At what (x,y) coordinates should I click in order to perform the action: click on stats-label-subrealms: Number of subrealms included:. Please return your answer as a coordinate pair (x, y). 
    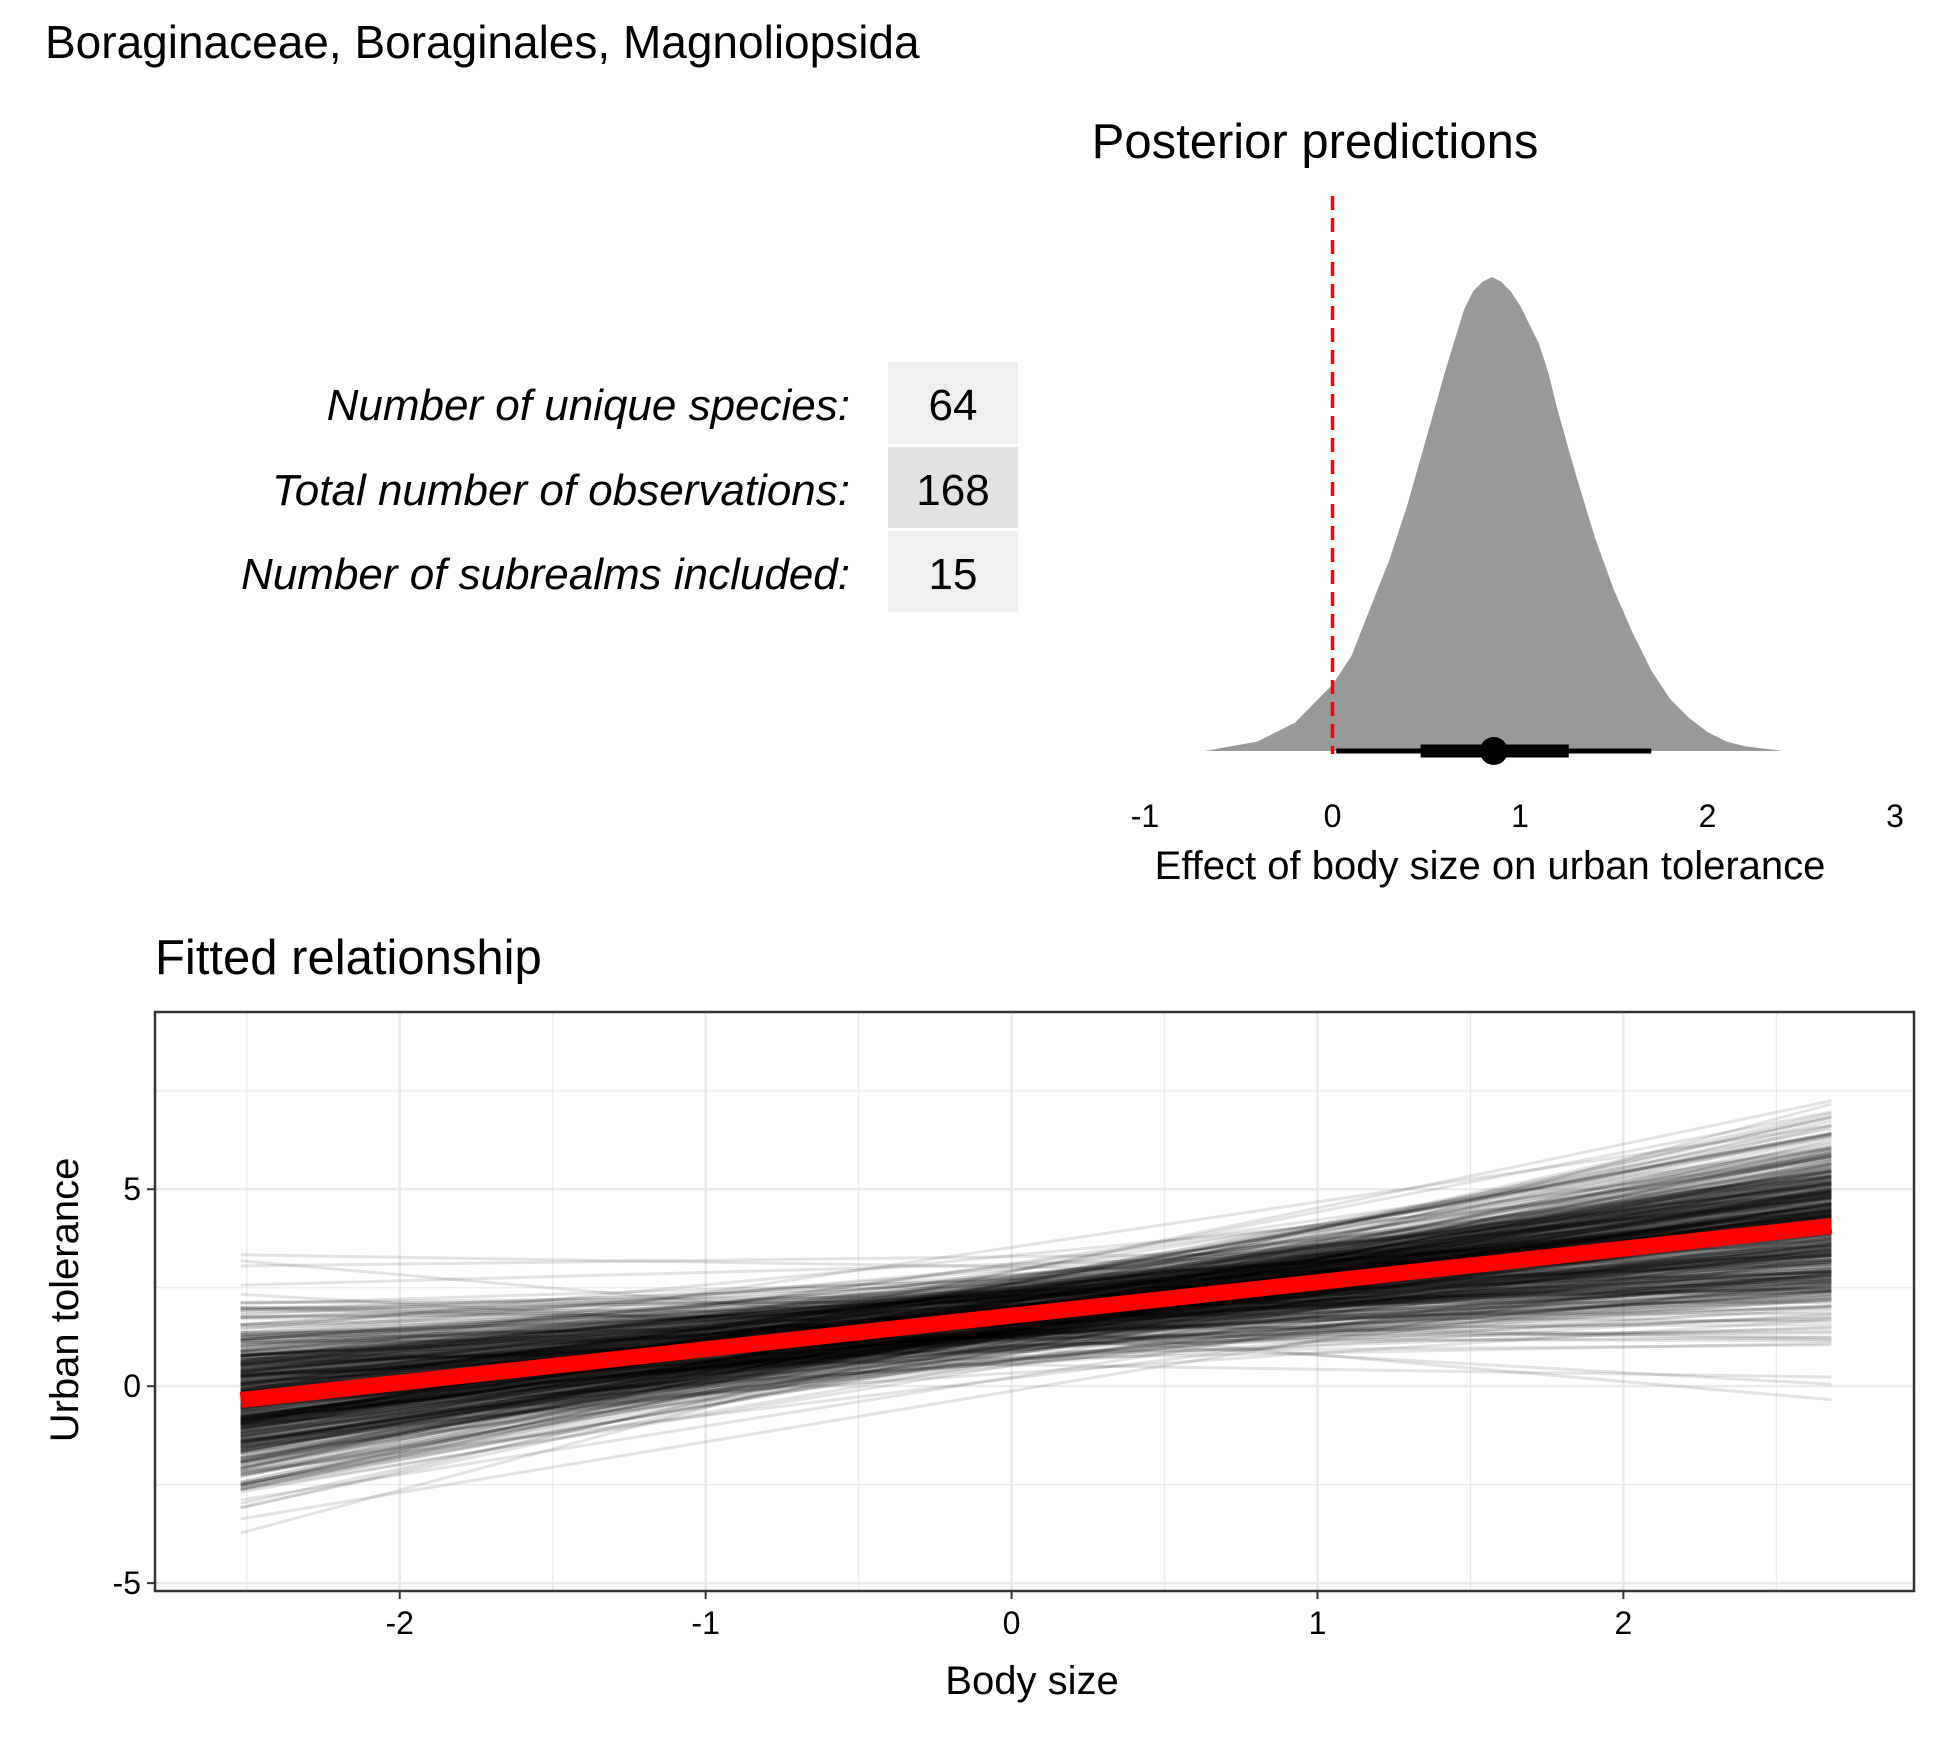
    Looking at the image, I should click on (545, 574).